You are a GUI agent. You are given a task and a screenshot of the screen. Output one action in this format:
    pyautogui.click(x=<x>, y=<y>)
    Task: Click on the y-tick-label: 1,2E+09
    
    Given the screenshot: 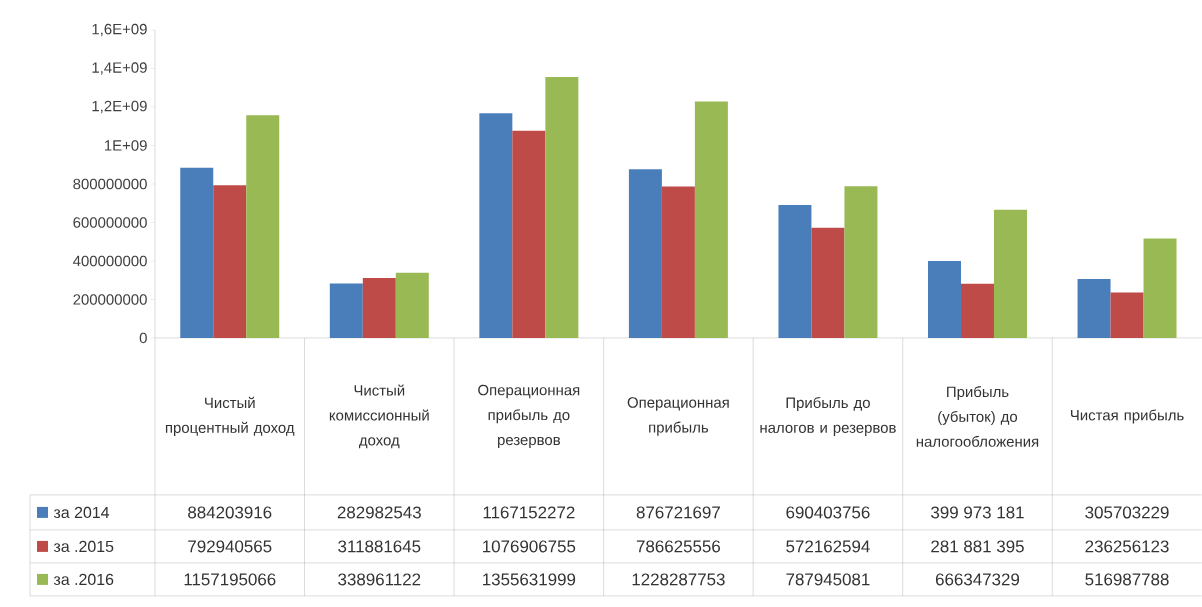 What is the action you would take?
    pyautogui.click(x=119, y=107)
    